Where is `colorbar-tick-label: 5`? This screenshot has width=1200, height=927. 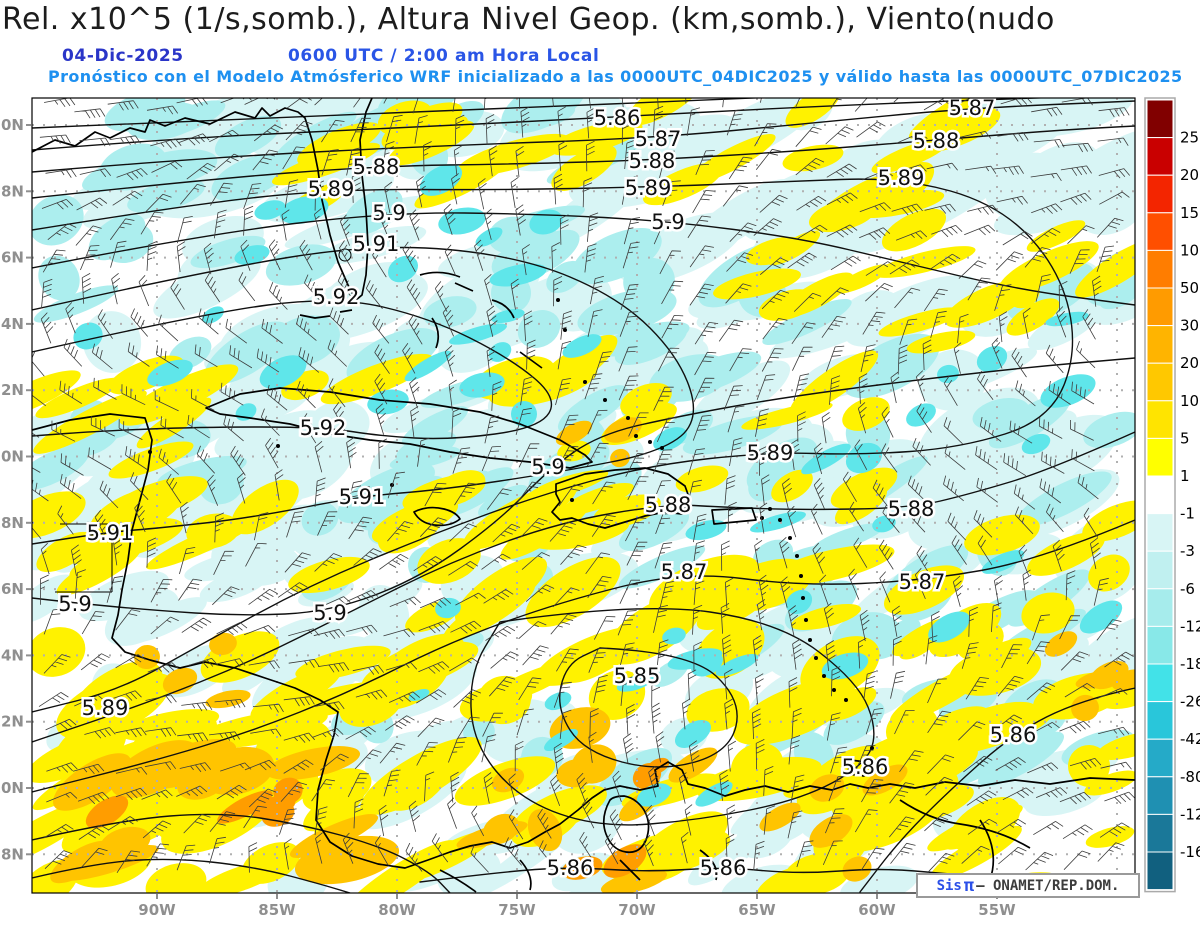
colorbar-tick-label: 5 is located at coordinates (1185, 438).